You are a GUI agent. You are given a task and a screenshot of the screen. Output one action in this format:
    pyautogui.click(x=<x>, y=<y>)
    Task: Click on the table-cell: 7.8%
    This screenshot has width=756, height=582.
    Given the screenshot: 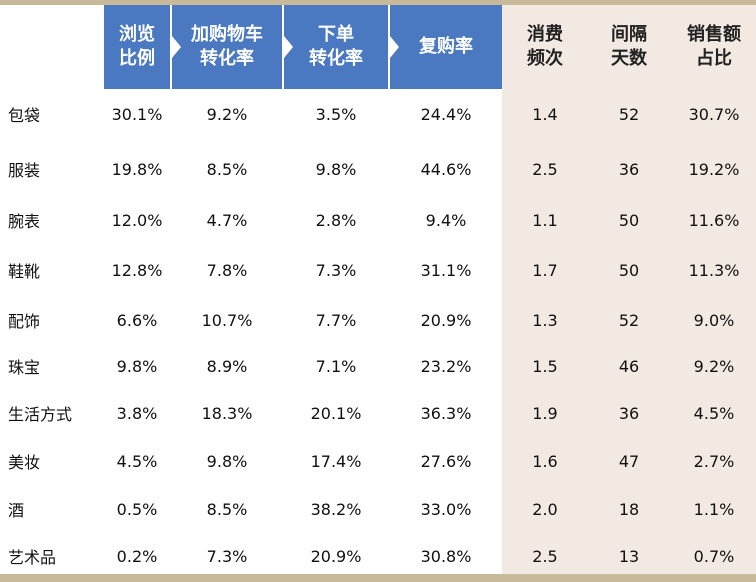 What is the action you would take?
    pyautogui.click(x=227, y=270)
    